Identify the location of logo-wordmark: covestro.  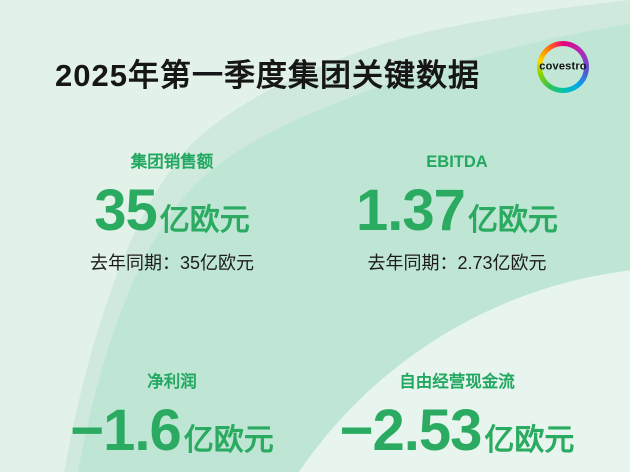
(563, 66).